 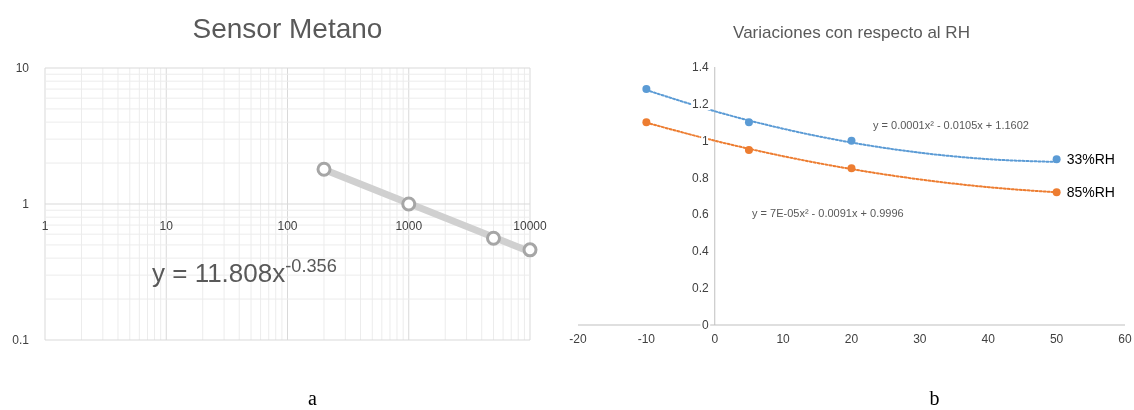 I want to click on text: b, so click(x=934, y=398).